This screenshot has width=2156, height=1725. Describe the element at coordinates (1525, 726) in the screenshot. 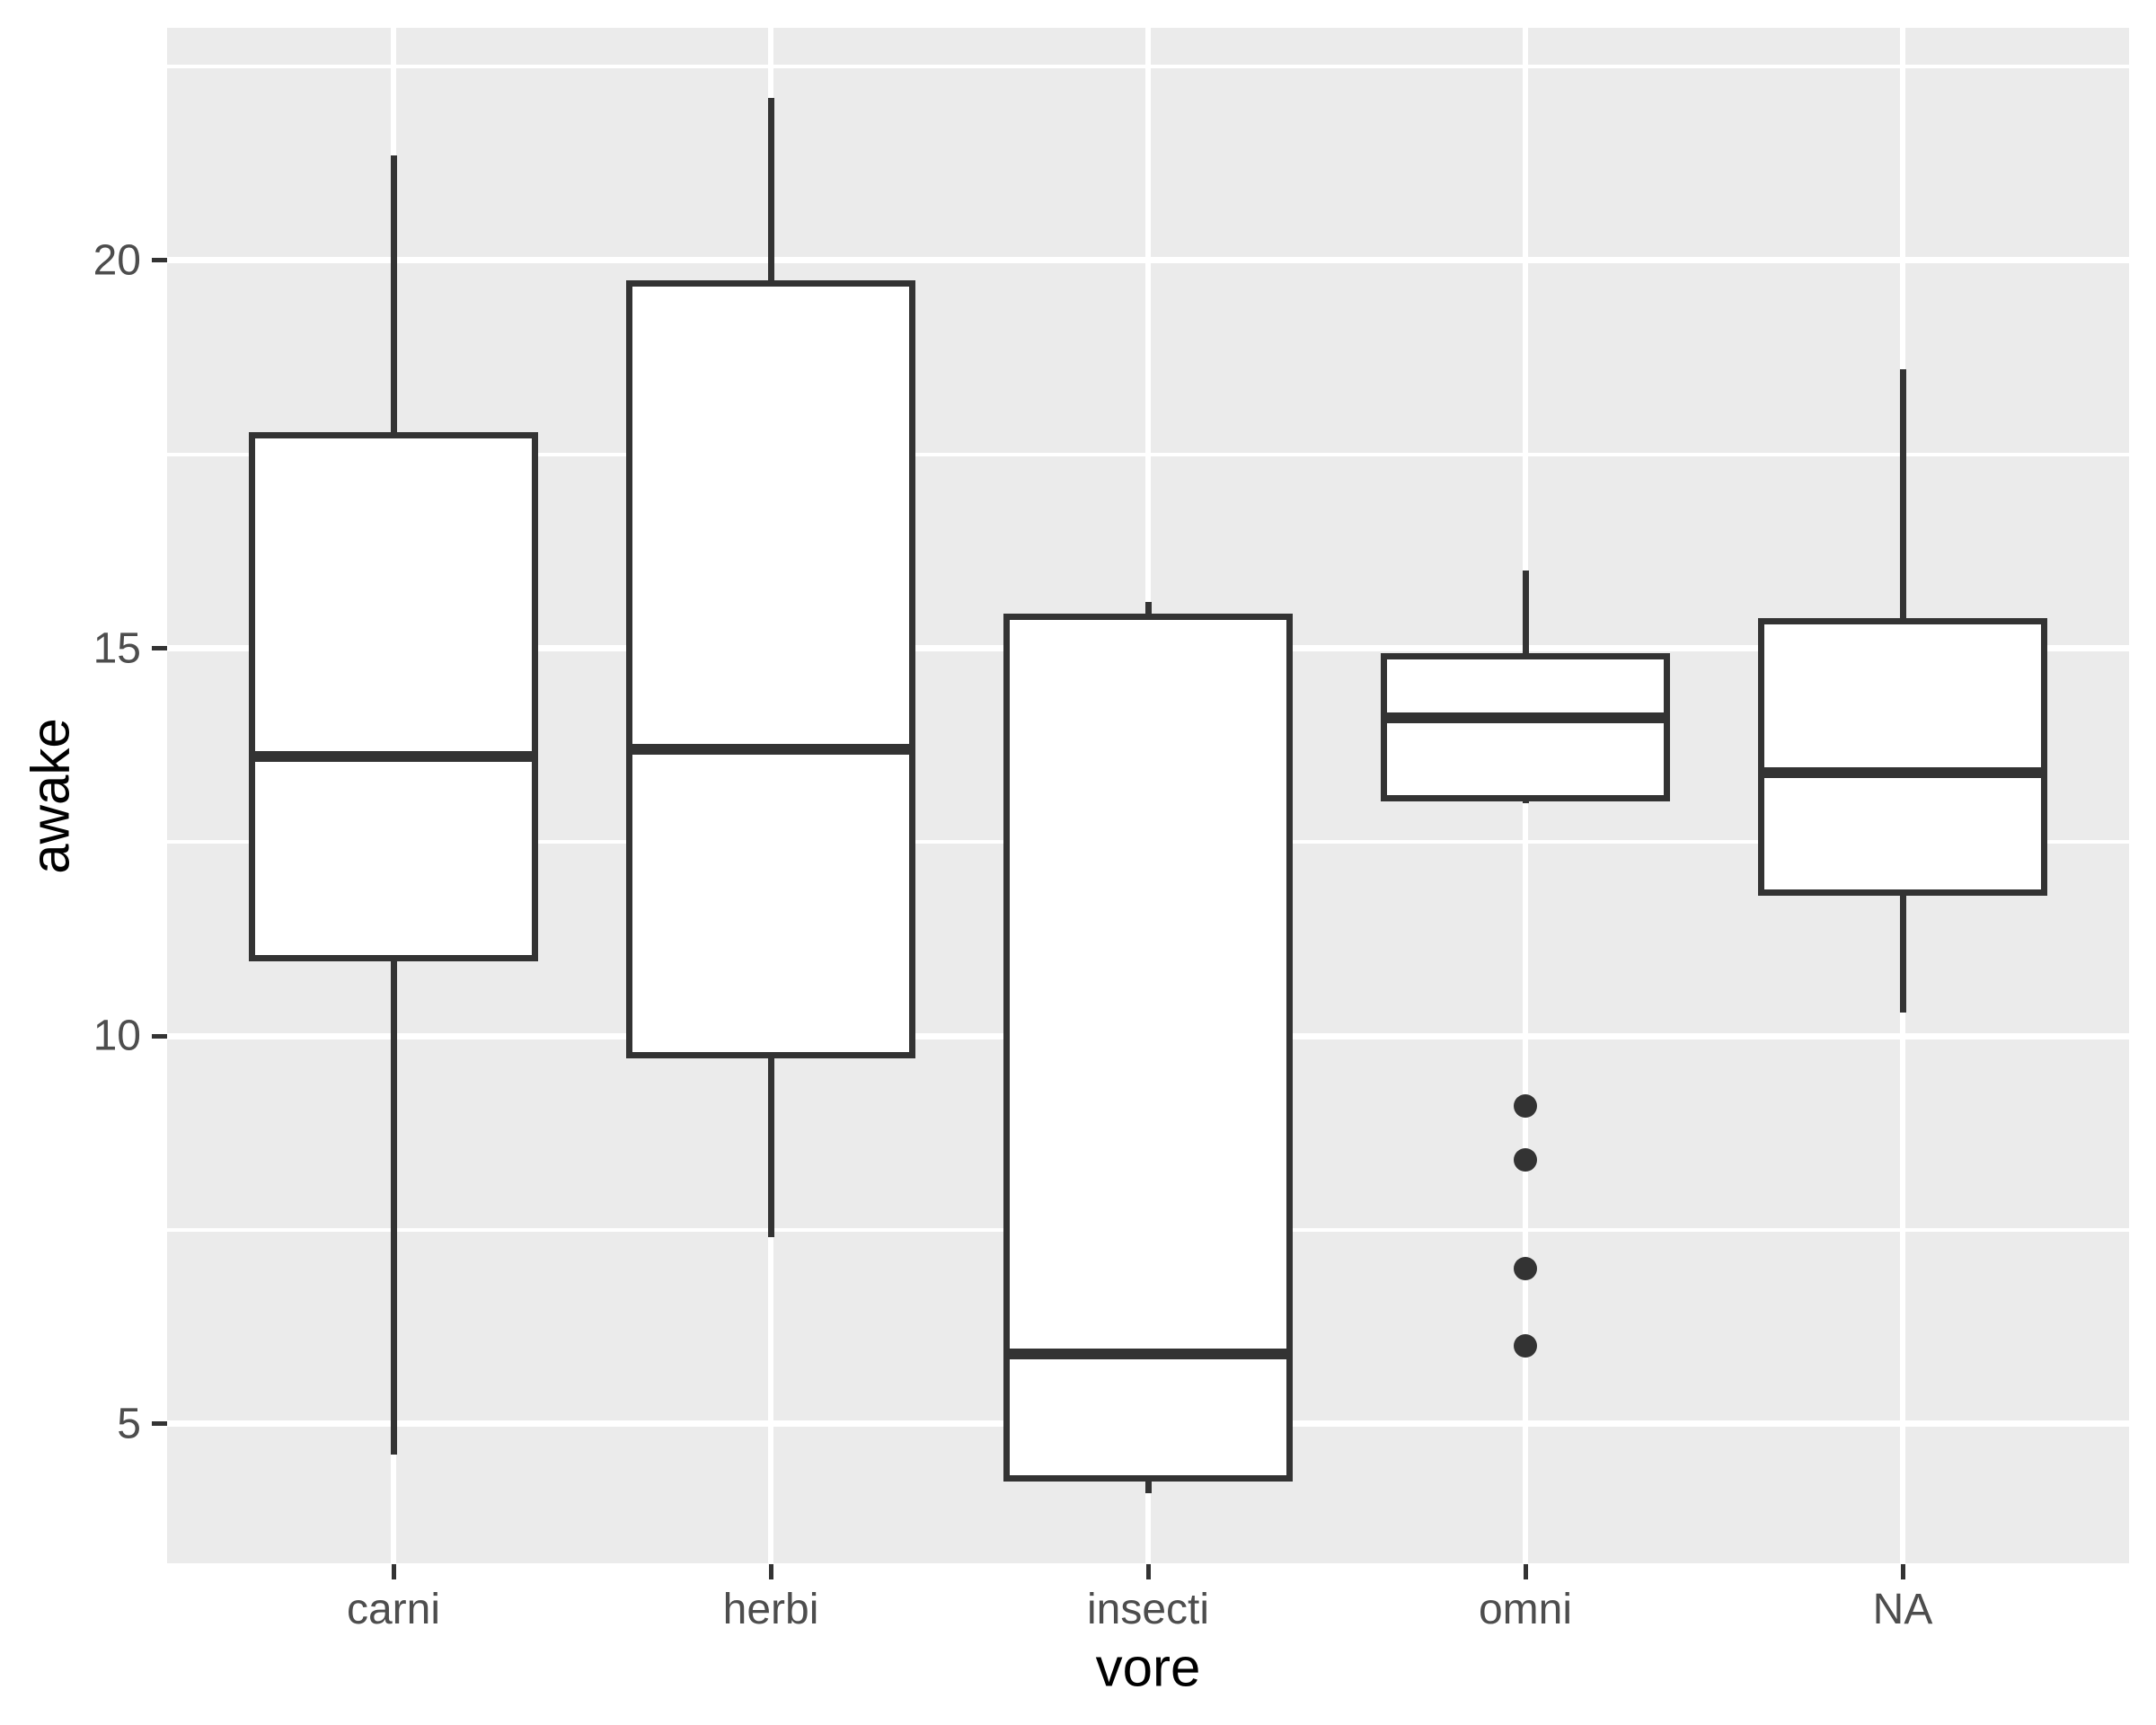

I see `box-omni` at that location.